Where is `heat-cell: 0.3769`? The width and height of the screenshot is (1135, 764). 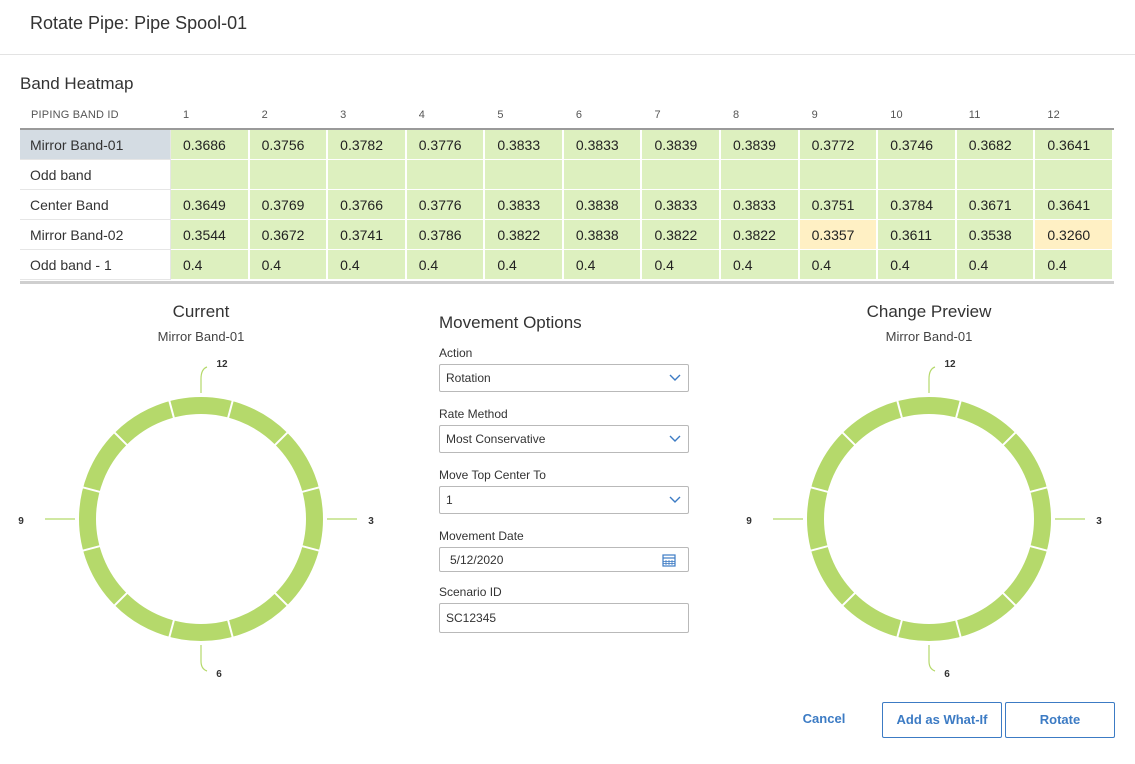
heat-cell: 0.3769 is located at coordinates (289, 205).